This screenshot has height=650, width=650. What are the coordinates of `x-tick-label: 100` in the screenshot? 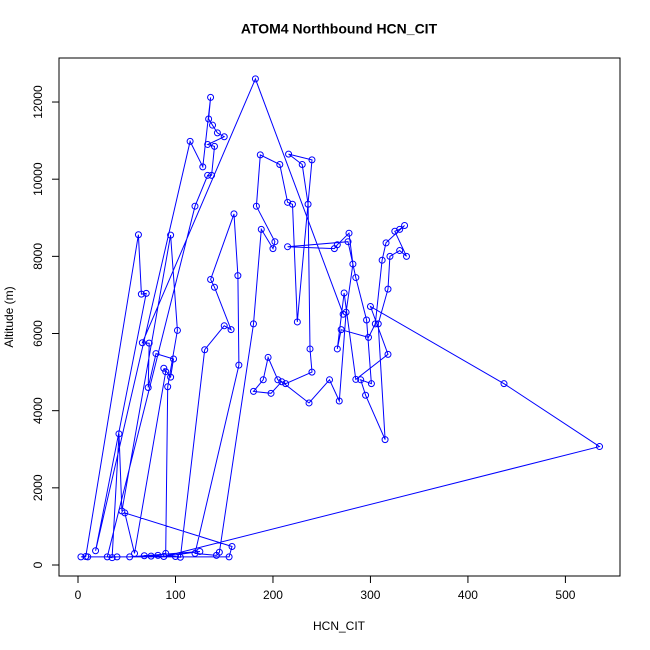 It's located at (175, 595).